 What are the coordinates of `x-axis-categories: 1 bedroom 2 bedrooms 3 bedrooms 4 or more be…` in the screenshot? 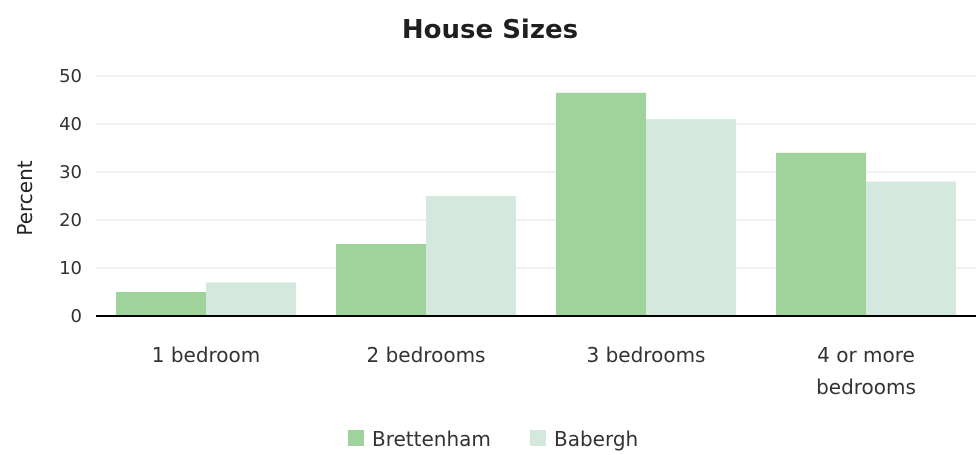 It's located at (534, 371).